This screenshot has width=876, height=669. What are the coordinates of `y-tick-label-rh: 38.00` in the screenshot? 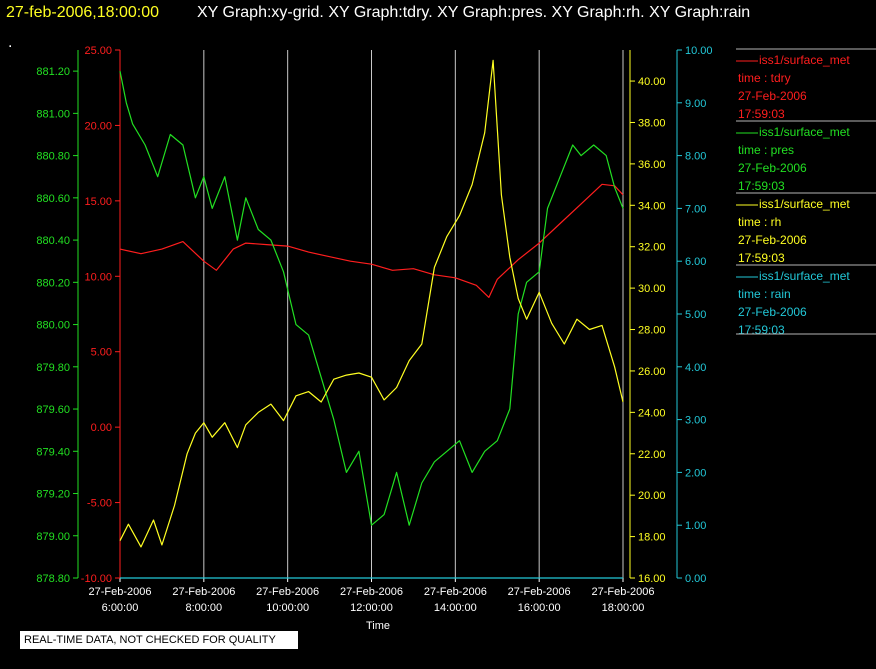 It's located at (652, 123).